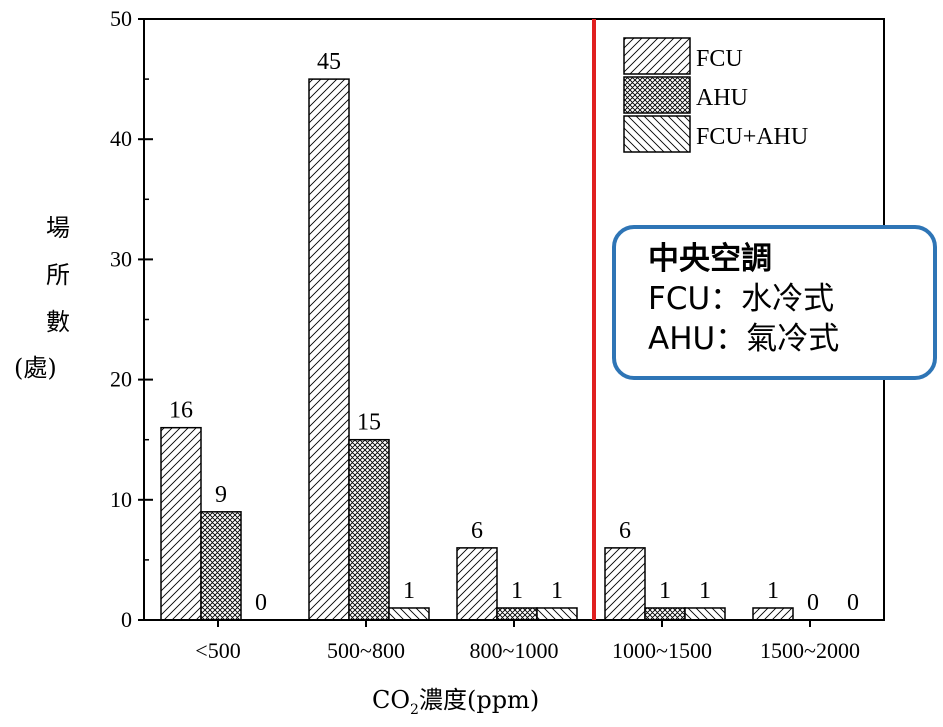 This screenshot has width=943, height=727. What do you see at coordinates (391, 700) in the screenshot?
I see `x-axis-label-main: CO` at bounding box center [391, 700].